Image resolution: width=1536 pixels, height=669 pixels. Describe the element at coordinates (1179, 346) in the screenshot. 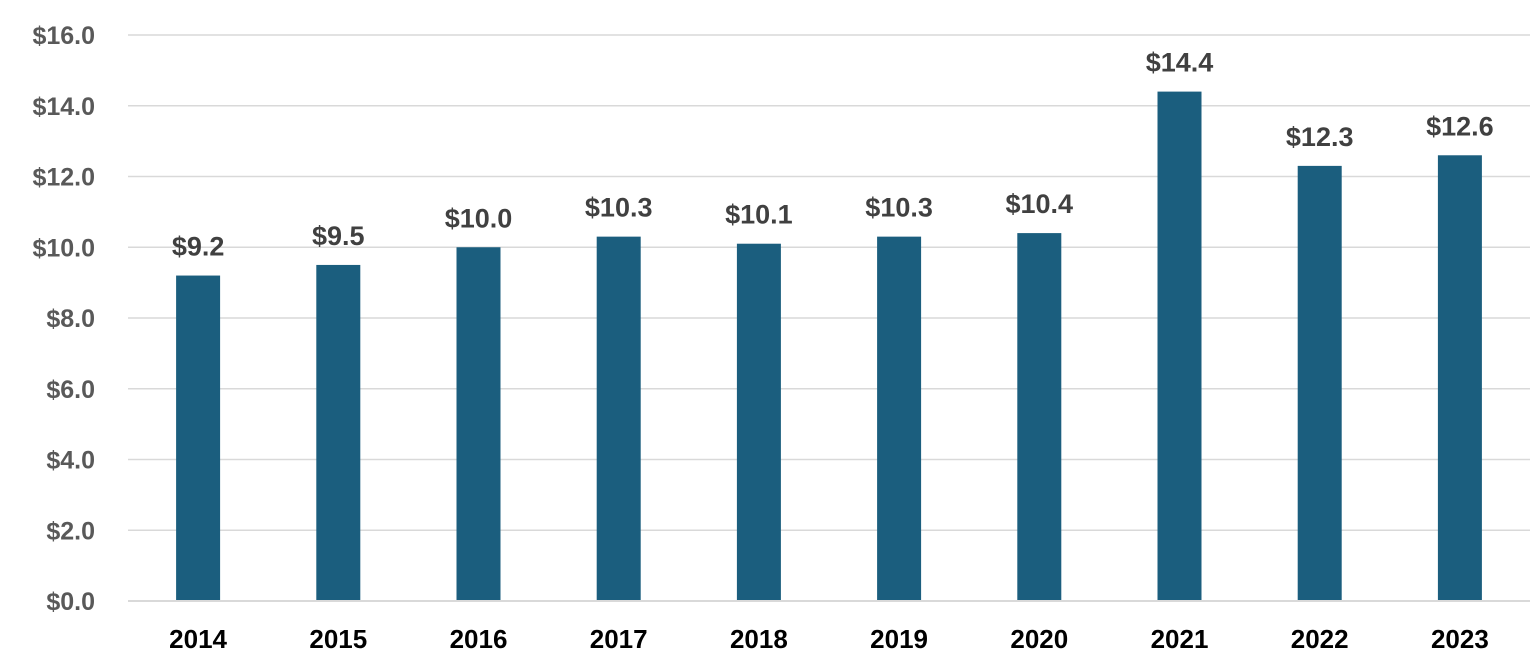

I see `bar-2021` at that location.